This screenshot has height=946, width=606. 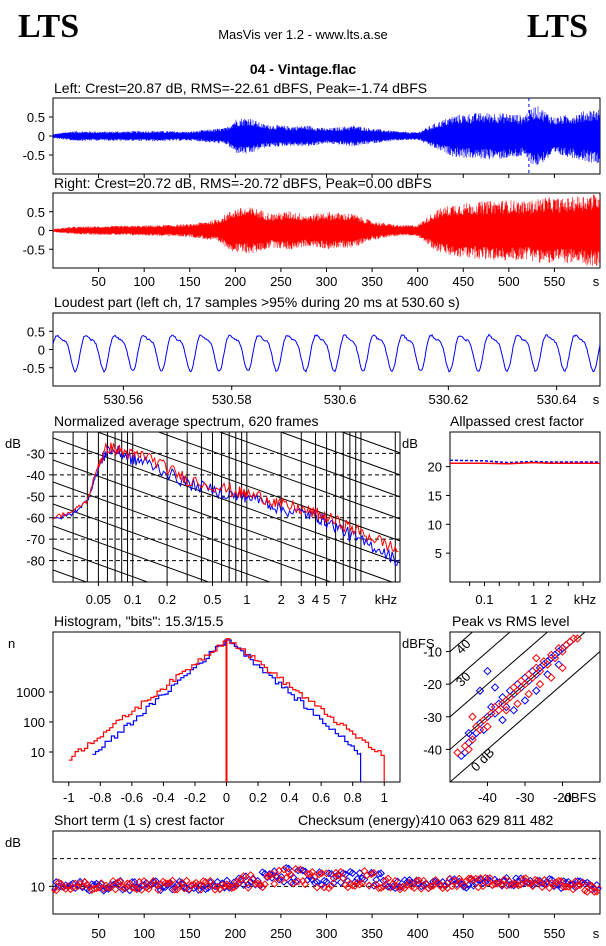 What do you see at coordinates (281, 933) in the screenshot?
I see `short-term-crest-xtick-label: 250` at bounding box center [281, 933].